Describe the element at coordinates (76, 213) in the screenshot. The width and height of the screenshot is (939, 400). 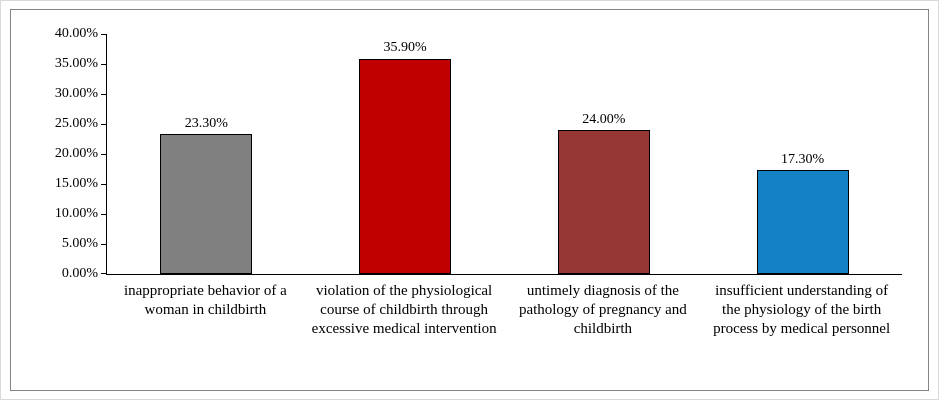
I see `y-axis-tick-label: 10.00%` at that location.